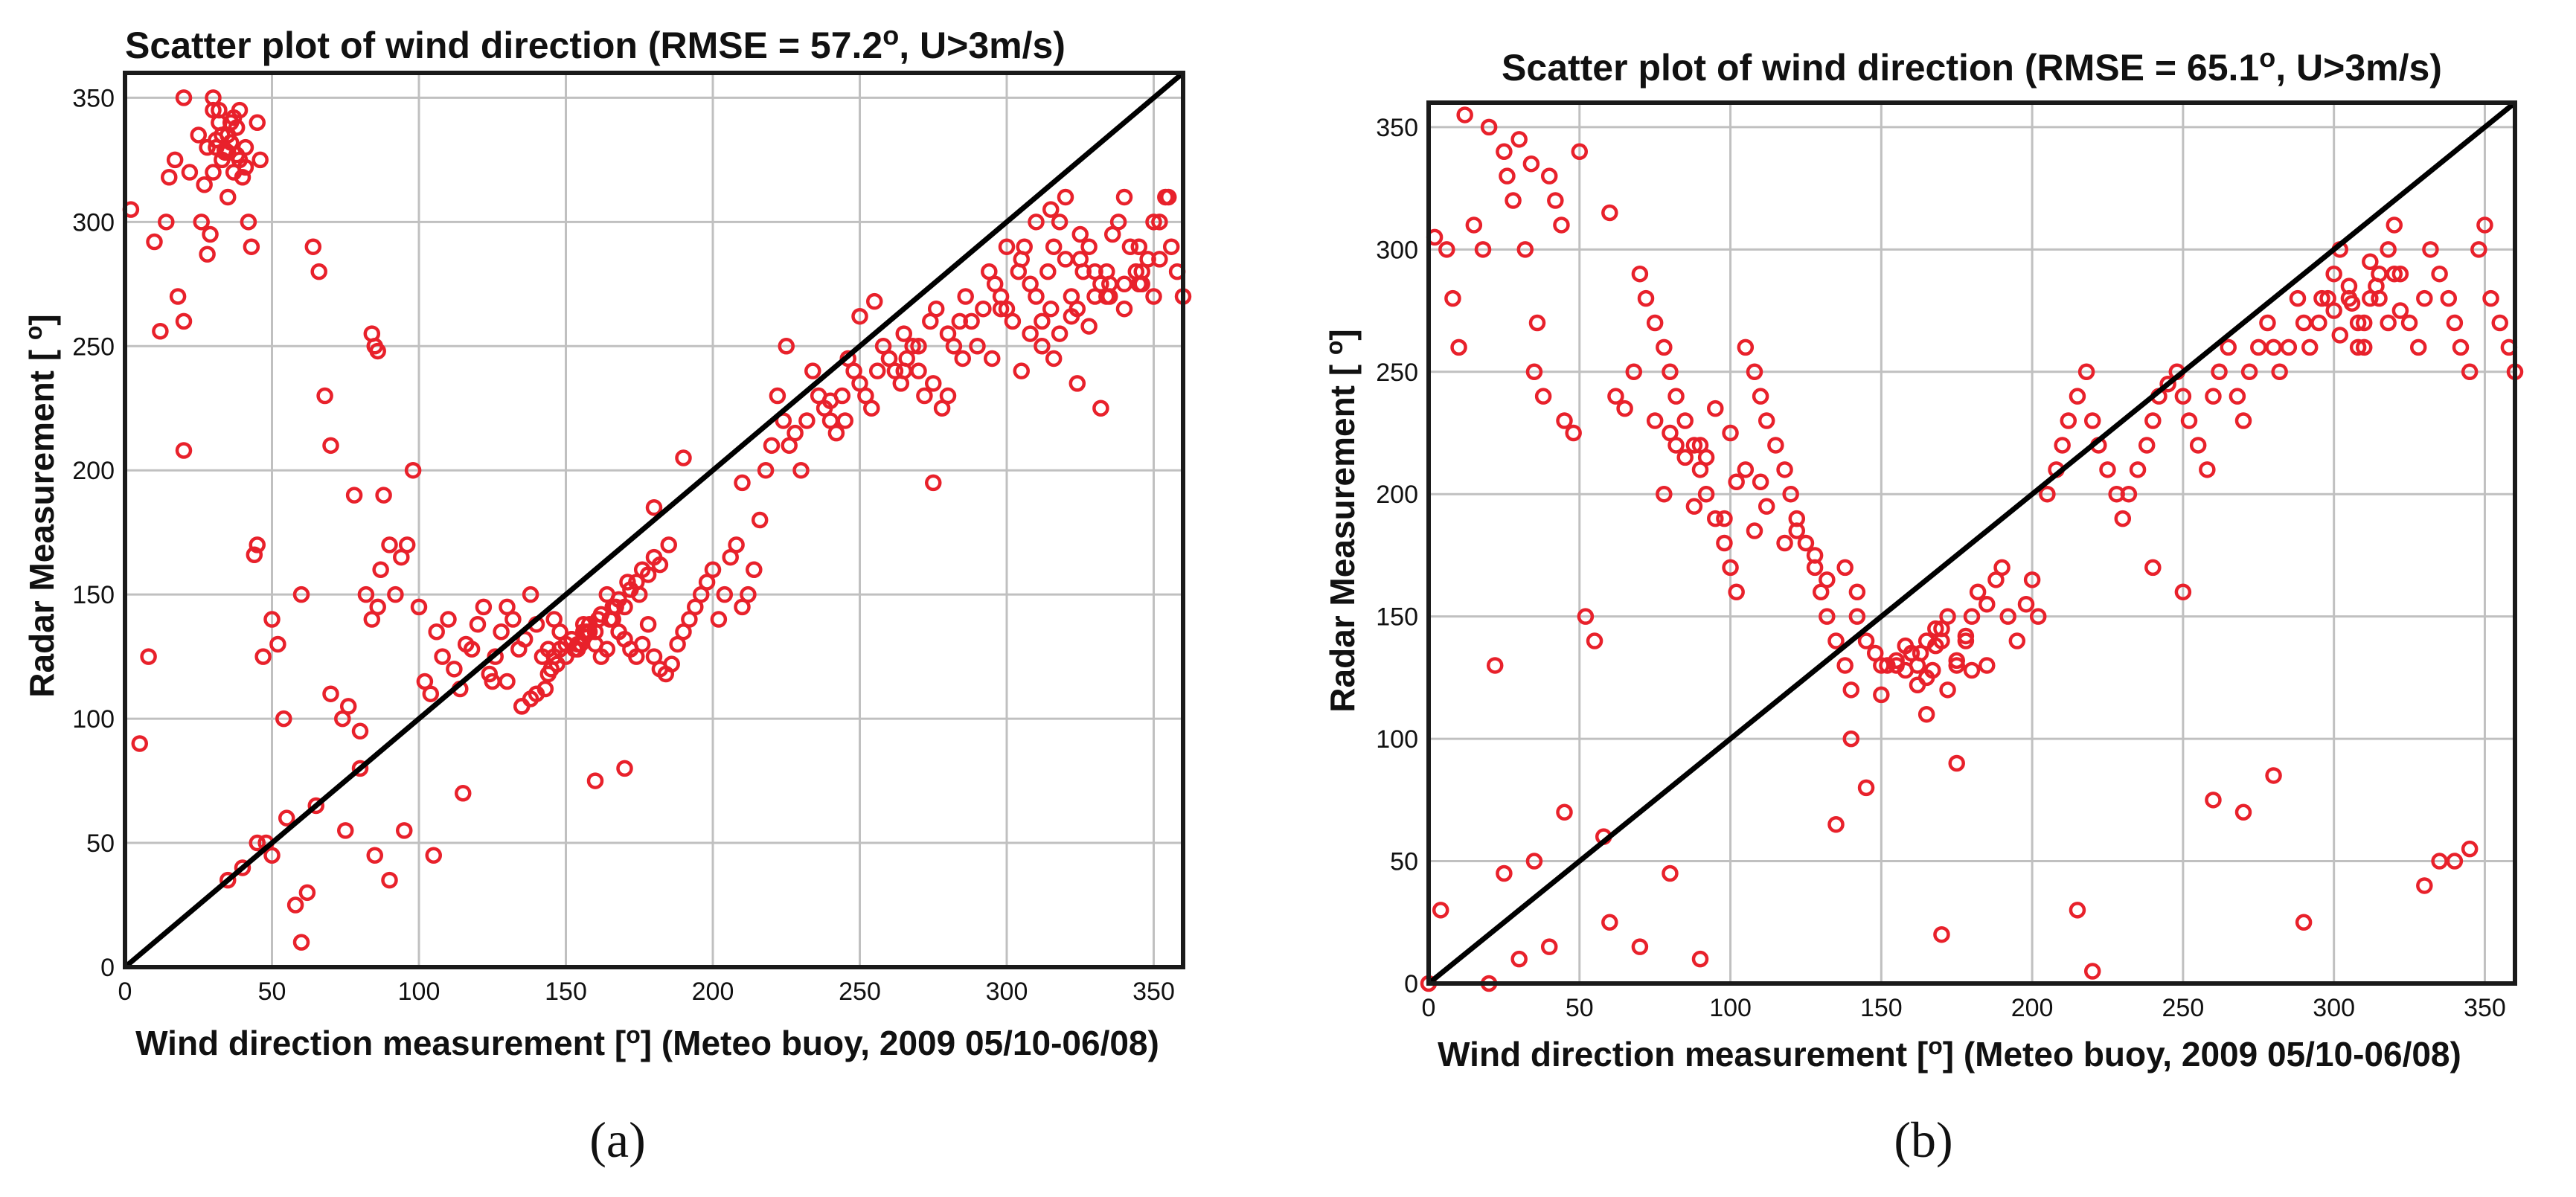 The height and width of the screenshot is (1197, 2576). What do you see at coordinates (108, 968) in the screenshot?
I see `chart-a-ytick-label: 0` at bounding box center [108, 968].